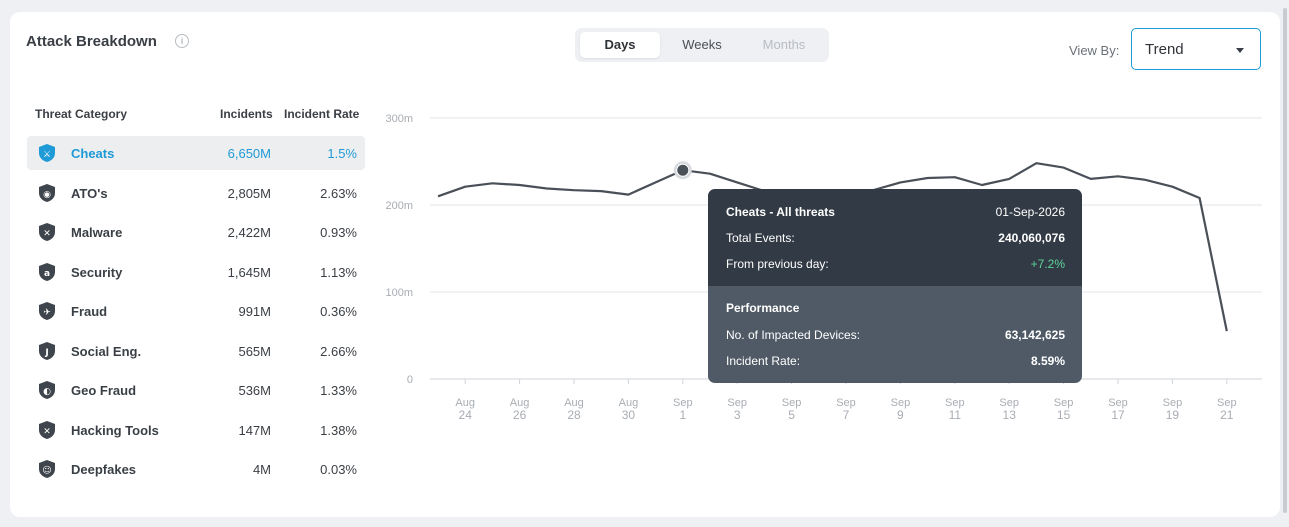 This screenshot has width=1289, height=527. What do you see at coordinates (249, 153) in the screenshot?
I see `threat-incidents: 6,650M` at bounding box center [249, 153].